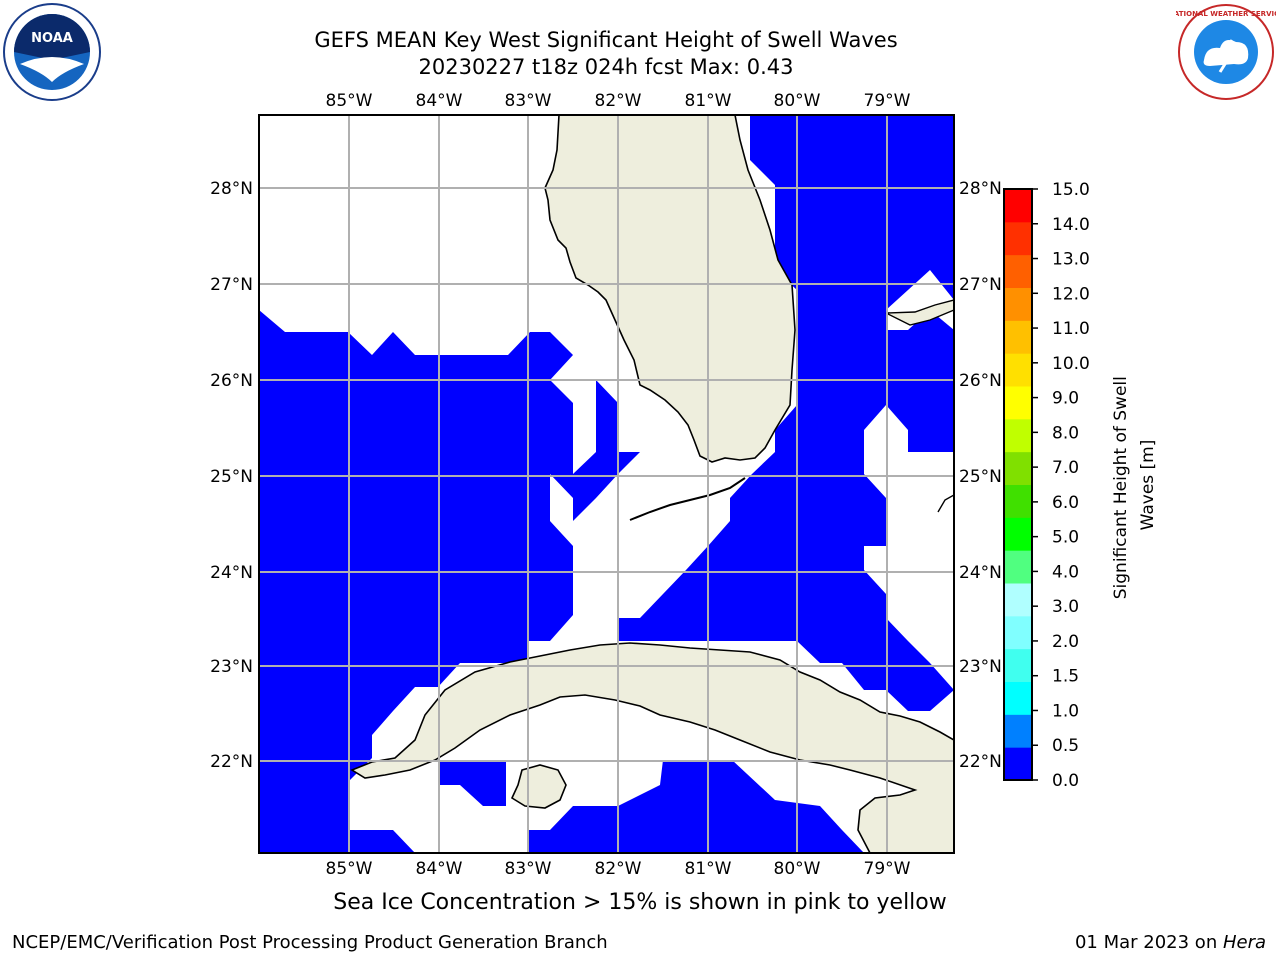 The height and width of the screenshot is (960, 1280). I want to click on colorbar-tick-label: 4.0, so click(1065, 572).